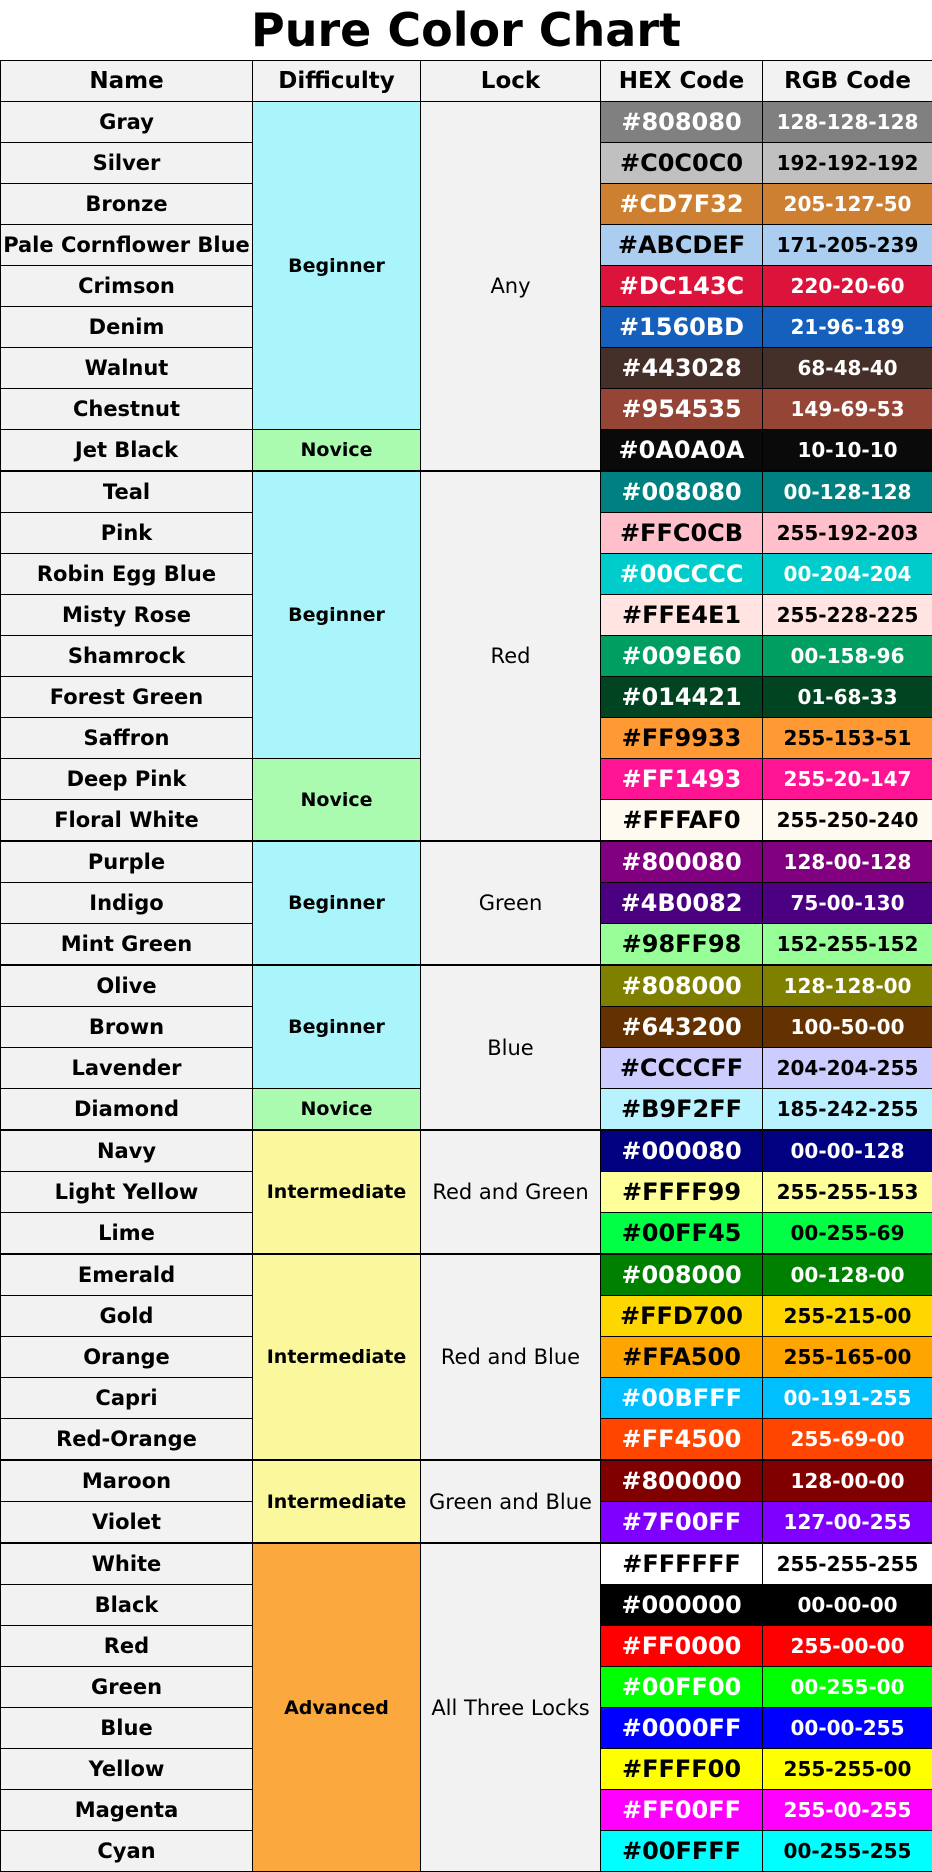 The image size is (932, 1872). I want to click on hex-code-cell: #00BFFF, so click(682, 1398).